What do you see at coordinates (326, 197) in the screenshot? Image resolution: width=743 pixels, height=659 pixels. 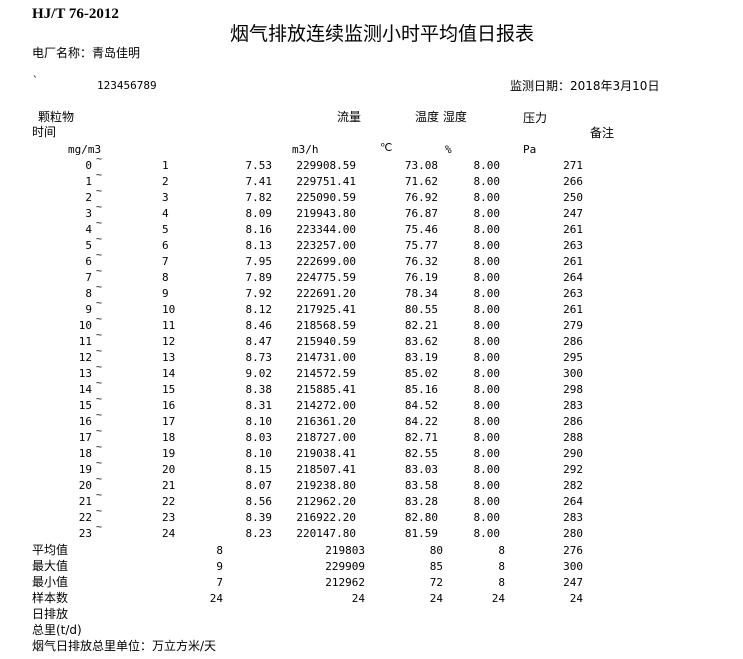 I see `cell-flow: 225090.59` at bounding box center [326, 197].